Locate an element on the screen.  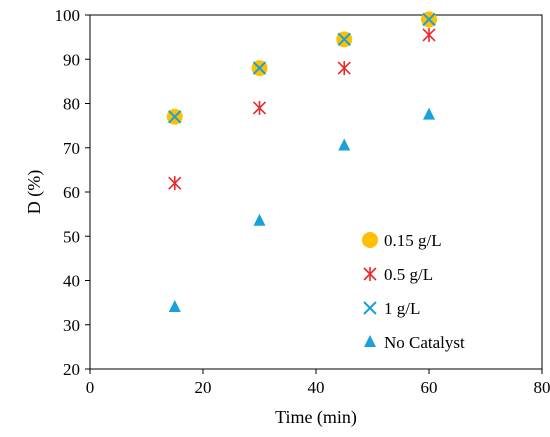
y-tick-label: 50 is located at coordinates (71, 236).